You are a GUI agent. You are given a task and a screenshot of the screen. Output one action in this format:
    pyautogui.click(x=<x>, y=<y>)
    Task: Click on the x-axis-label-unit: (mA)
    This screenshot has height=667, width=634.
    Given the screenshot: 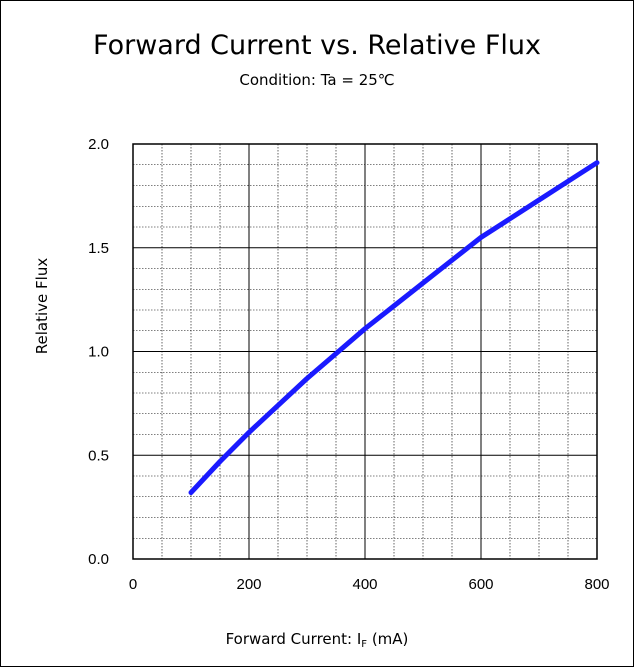 What is the action you would take?
    pyautogui.click(x=388, y=639)
    